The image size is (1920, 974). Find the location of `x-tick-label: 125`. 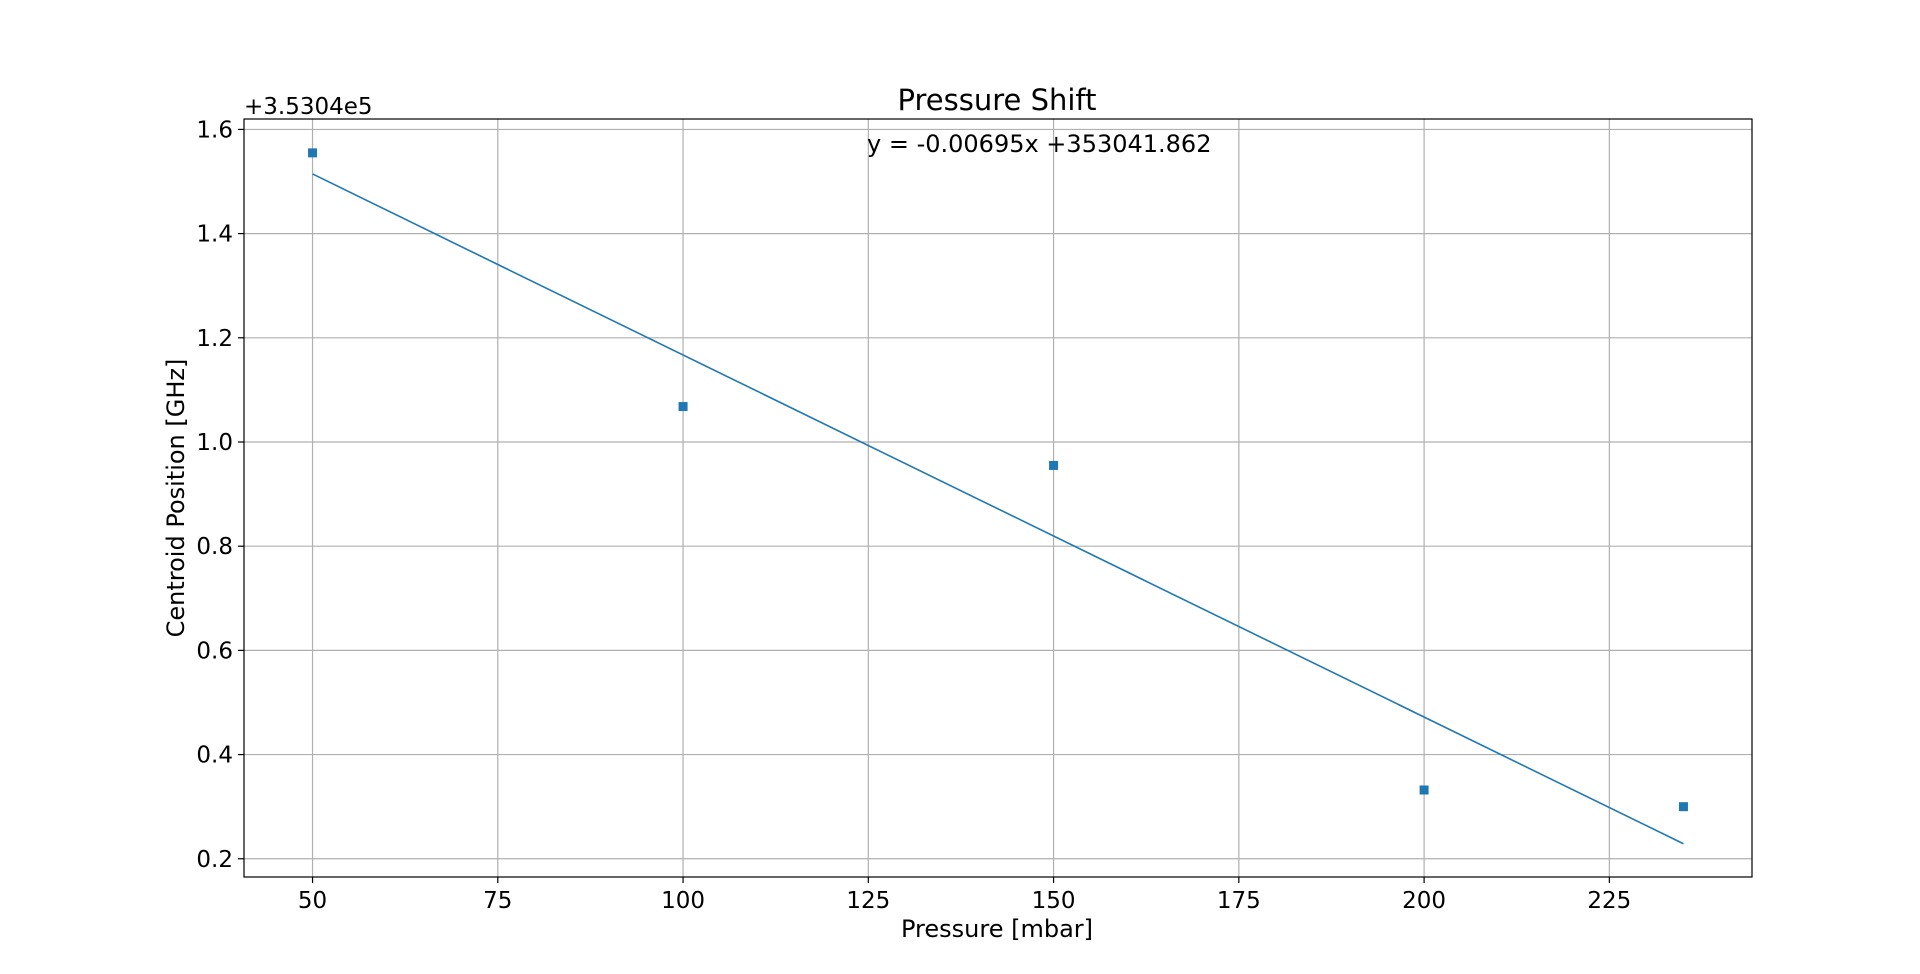

x-tick-label: 125 is located at coordinates (868, 901).